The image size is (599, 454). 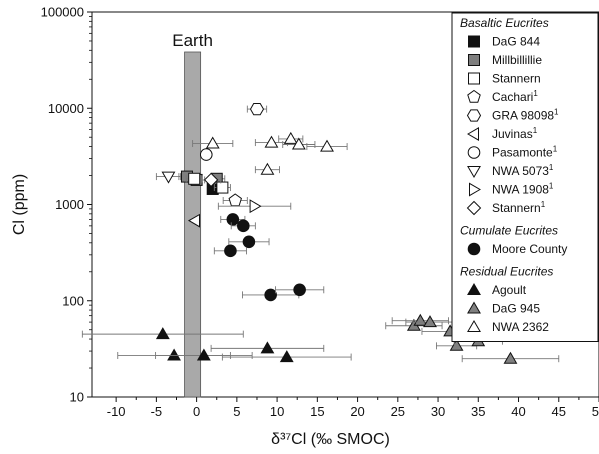 What do you see at coordinates (196, 411) in the screenshot?
I see `x-tick-label: 0` at bounding box center [196, 411].